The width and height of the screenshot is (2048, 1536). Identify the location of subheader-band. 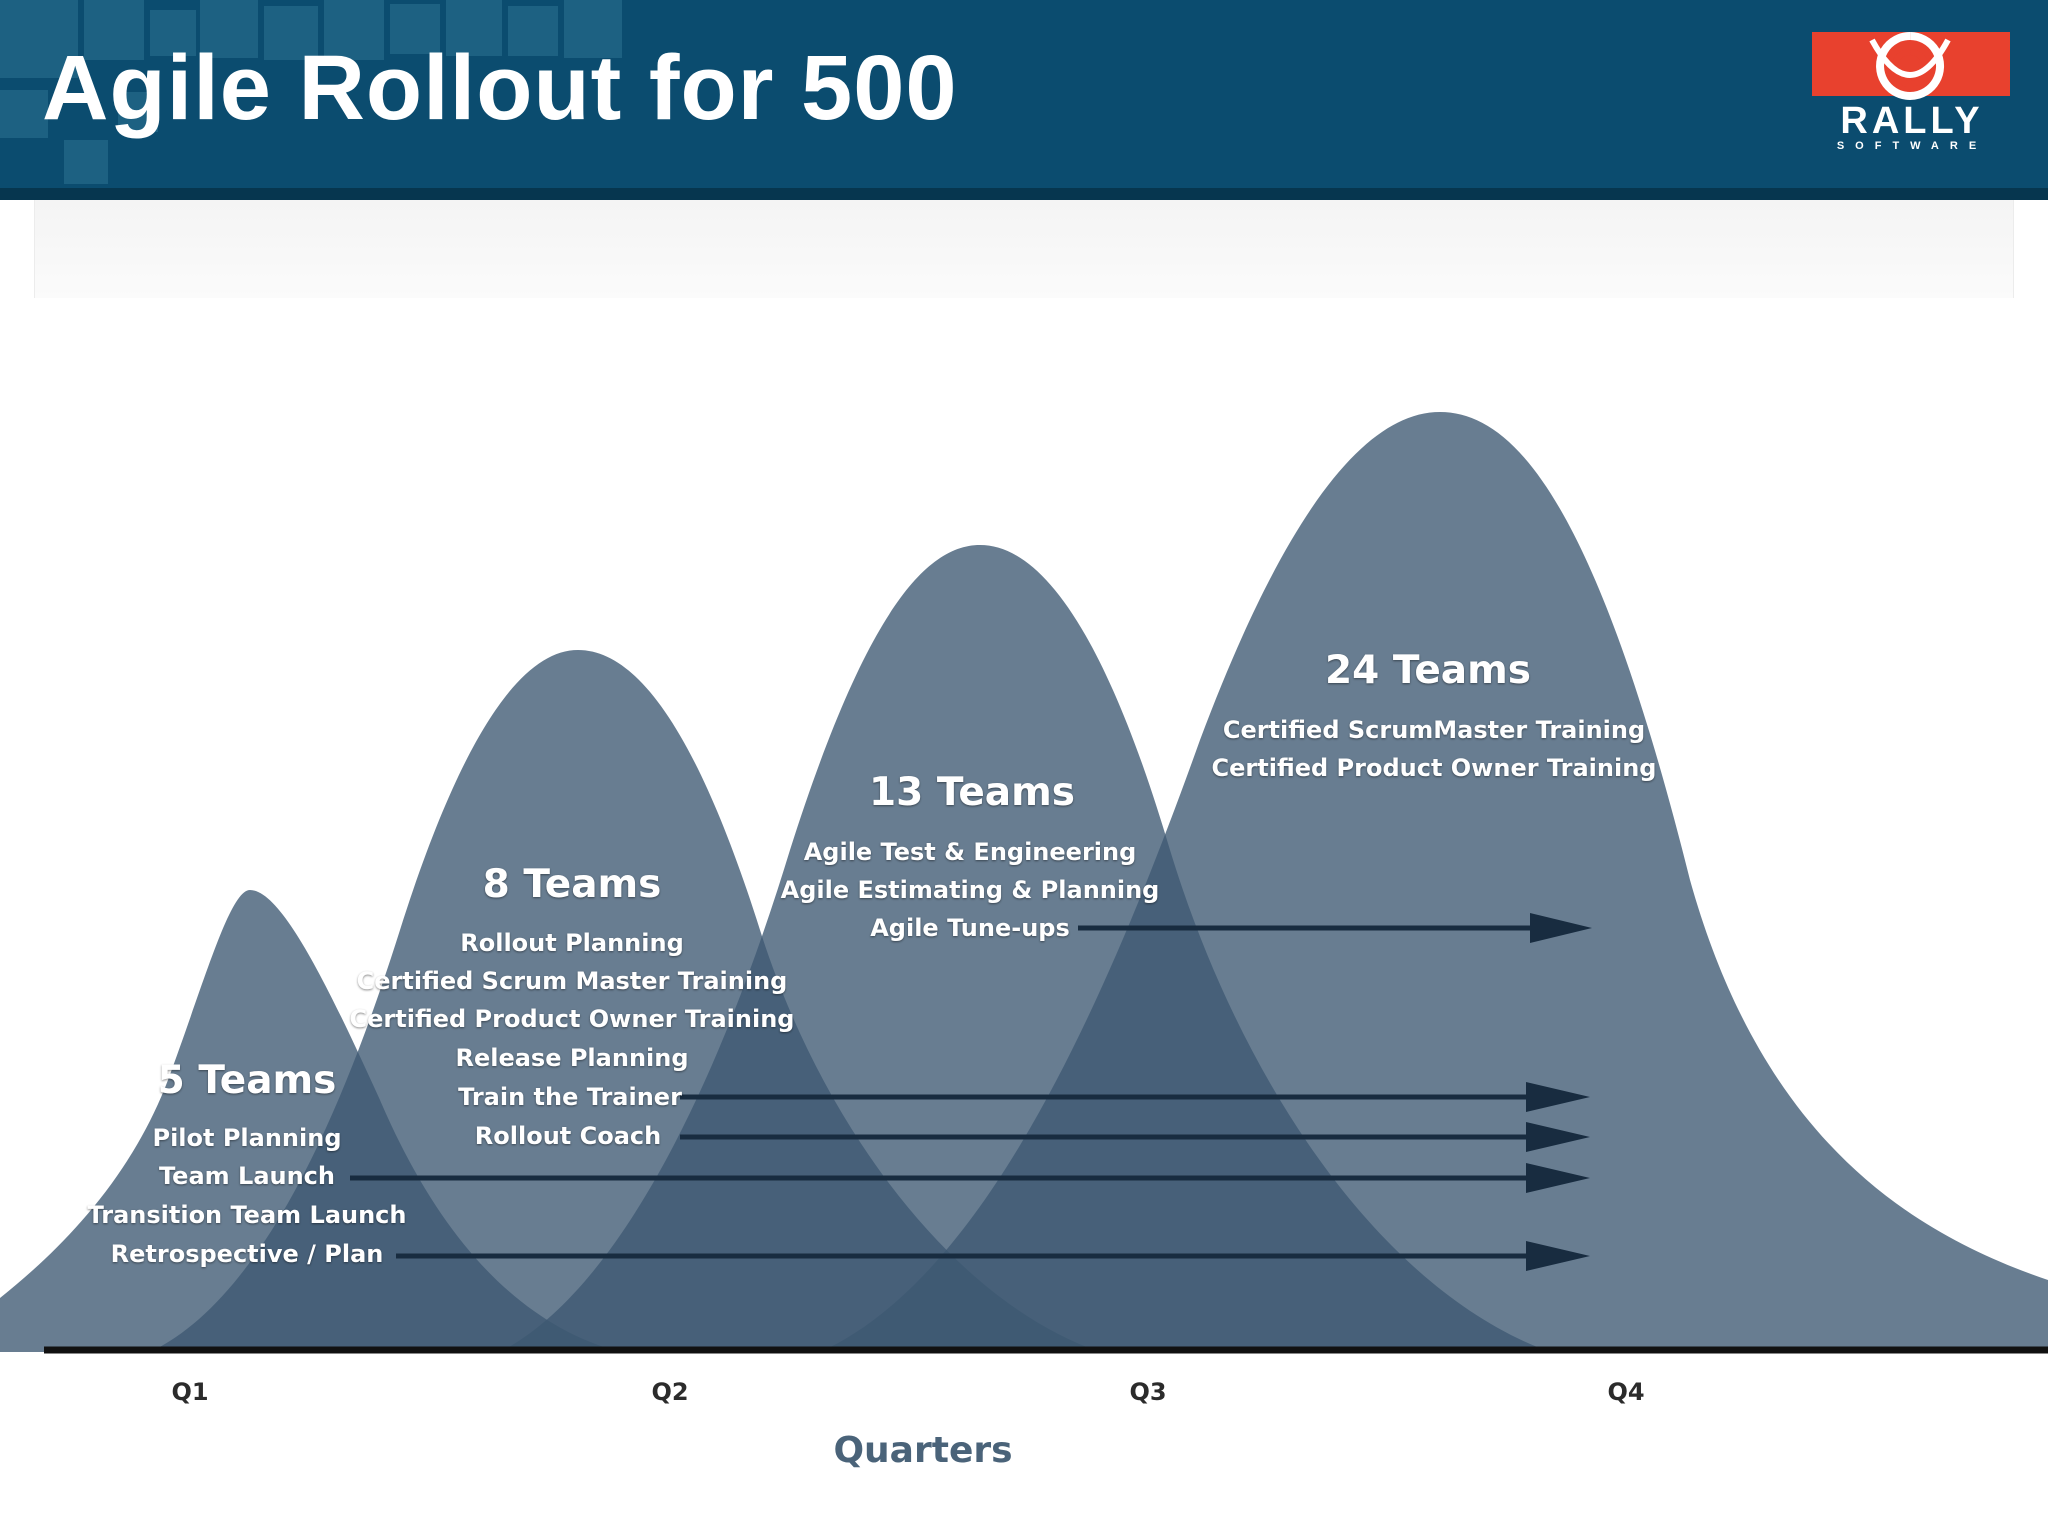
(1024, 249).